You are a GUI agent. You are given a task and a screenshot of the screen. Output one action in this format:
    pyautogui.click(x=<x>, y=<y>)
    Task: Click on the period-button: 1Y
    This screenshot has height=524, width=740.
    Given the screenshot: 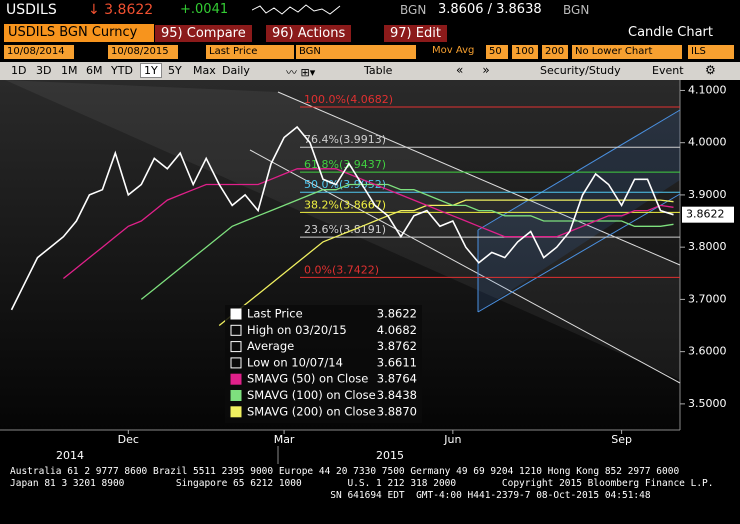 What is the action you would take?
    pyautogui.click(x=151, y=70)
    